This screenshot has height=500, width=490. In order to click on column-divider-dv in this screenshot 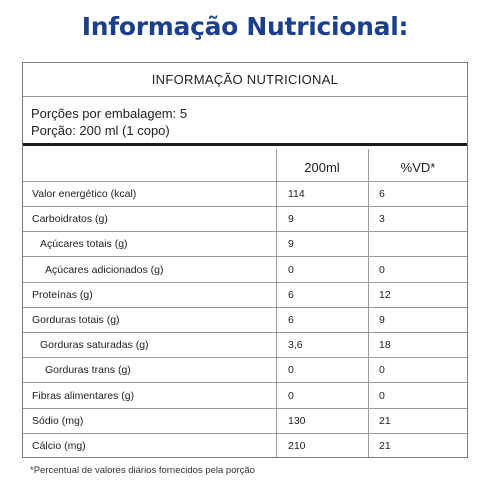, I will do `click(368, 303)`.